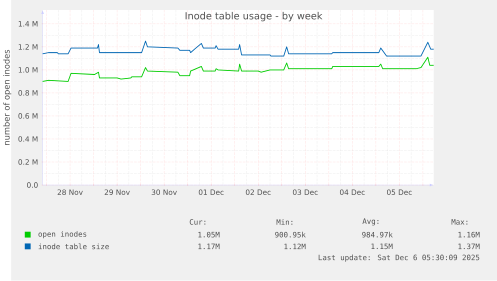  What do you see at coordinates (7, 98) in the screenshot?
I see `y-axis-title: number of open inodes` at bounding box center [7, 98].